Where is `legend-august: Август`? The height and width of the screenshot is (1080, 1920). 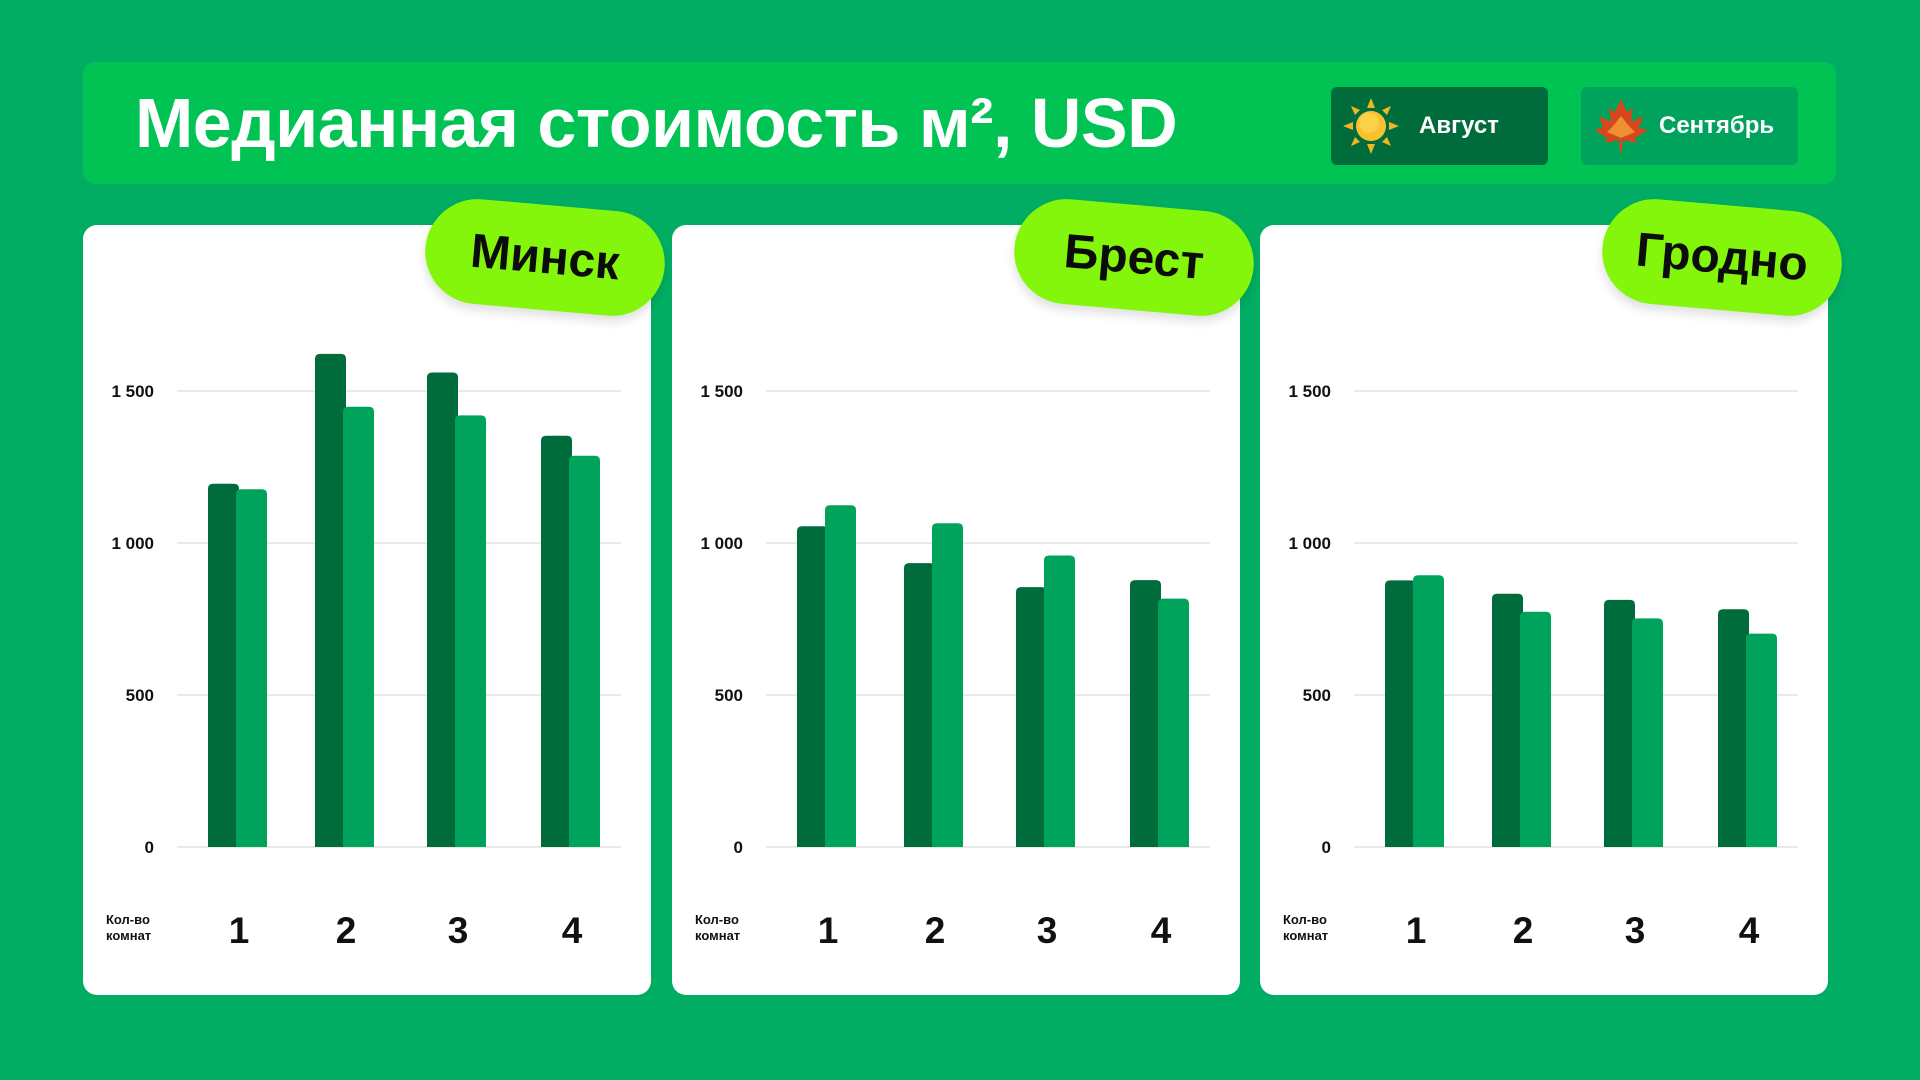
legend-august: Август is located at coordinates (1439, 126).